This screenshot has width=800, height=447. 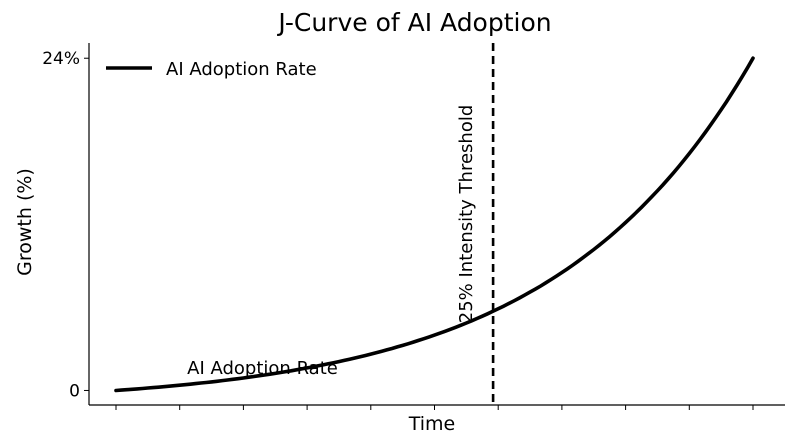 I want to click on x-ticks, so click(x=434, y=407).